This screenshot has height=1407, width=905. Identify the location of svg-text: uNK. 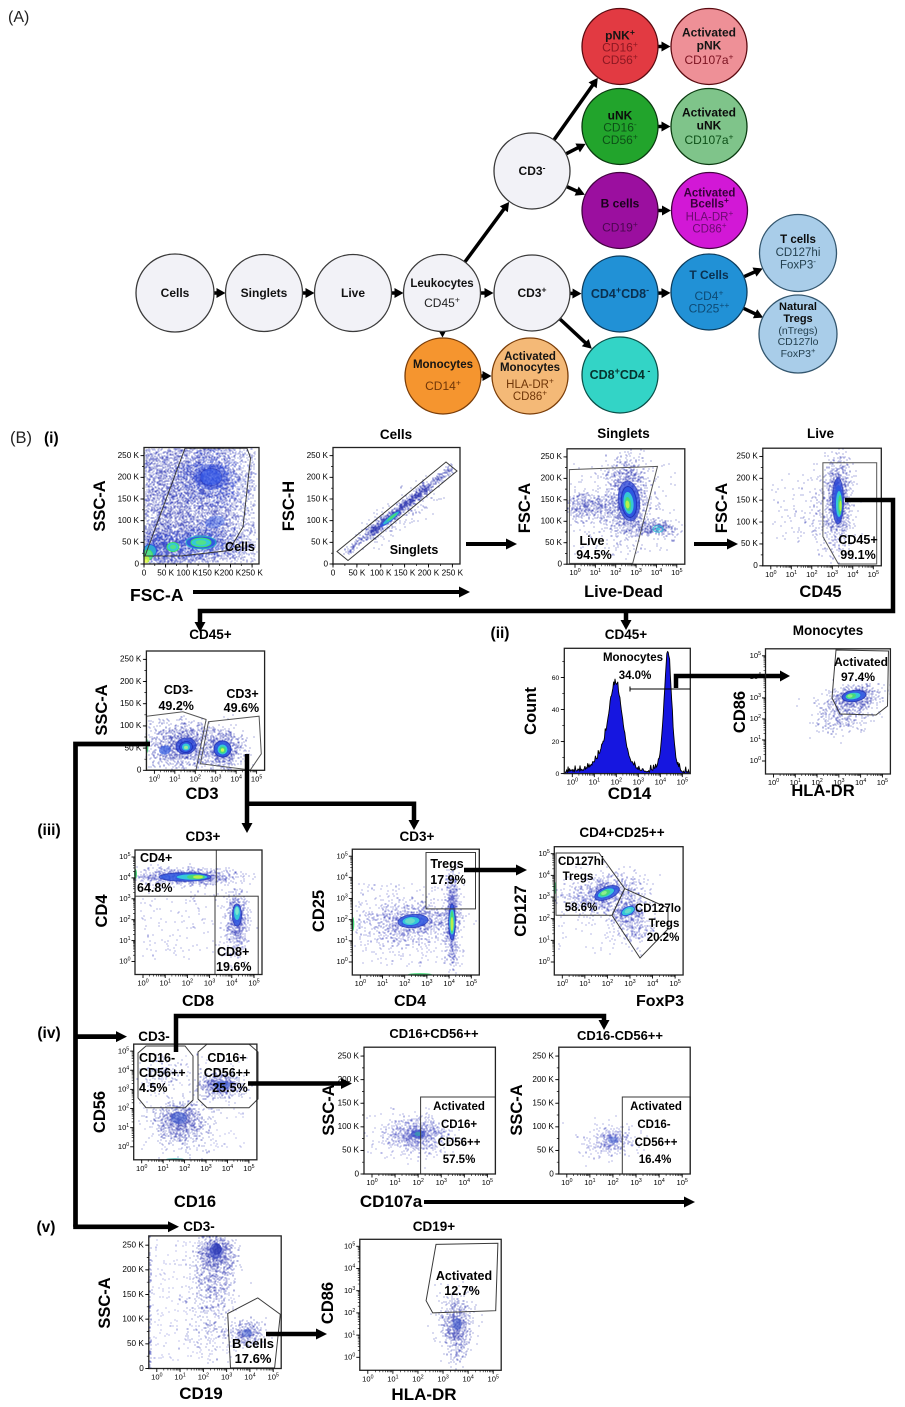
(620, 116).